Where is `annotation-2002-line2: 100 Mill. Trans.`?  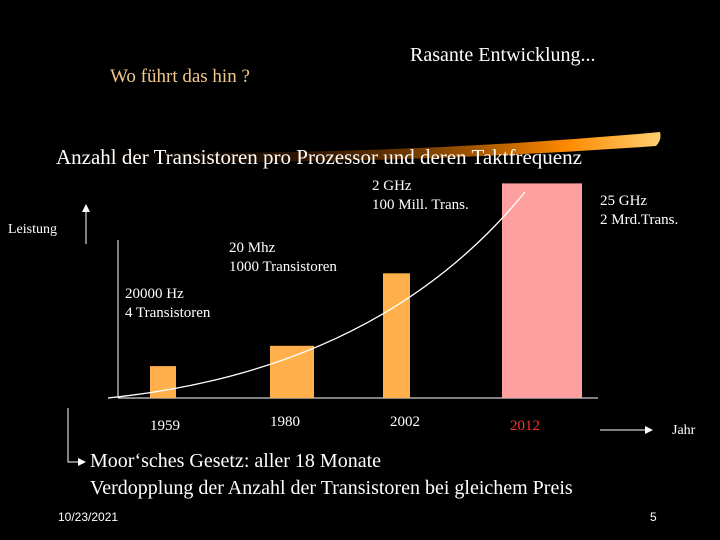
annotation-2002-line2: 100 Mill. Trans. is located at coordinates (420, 205).